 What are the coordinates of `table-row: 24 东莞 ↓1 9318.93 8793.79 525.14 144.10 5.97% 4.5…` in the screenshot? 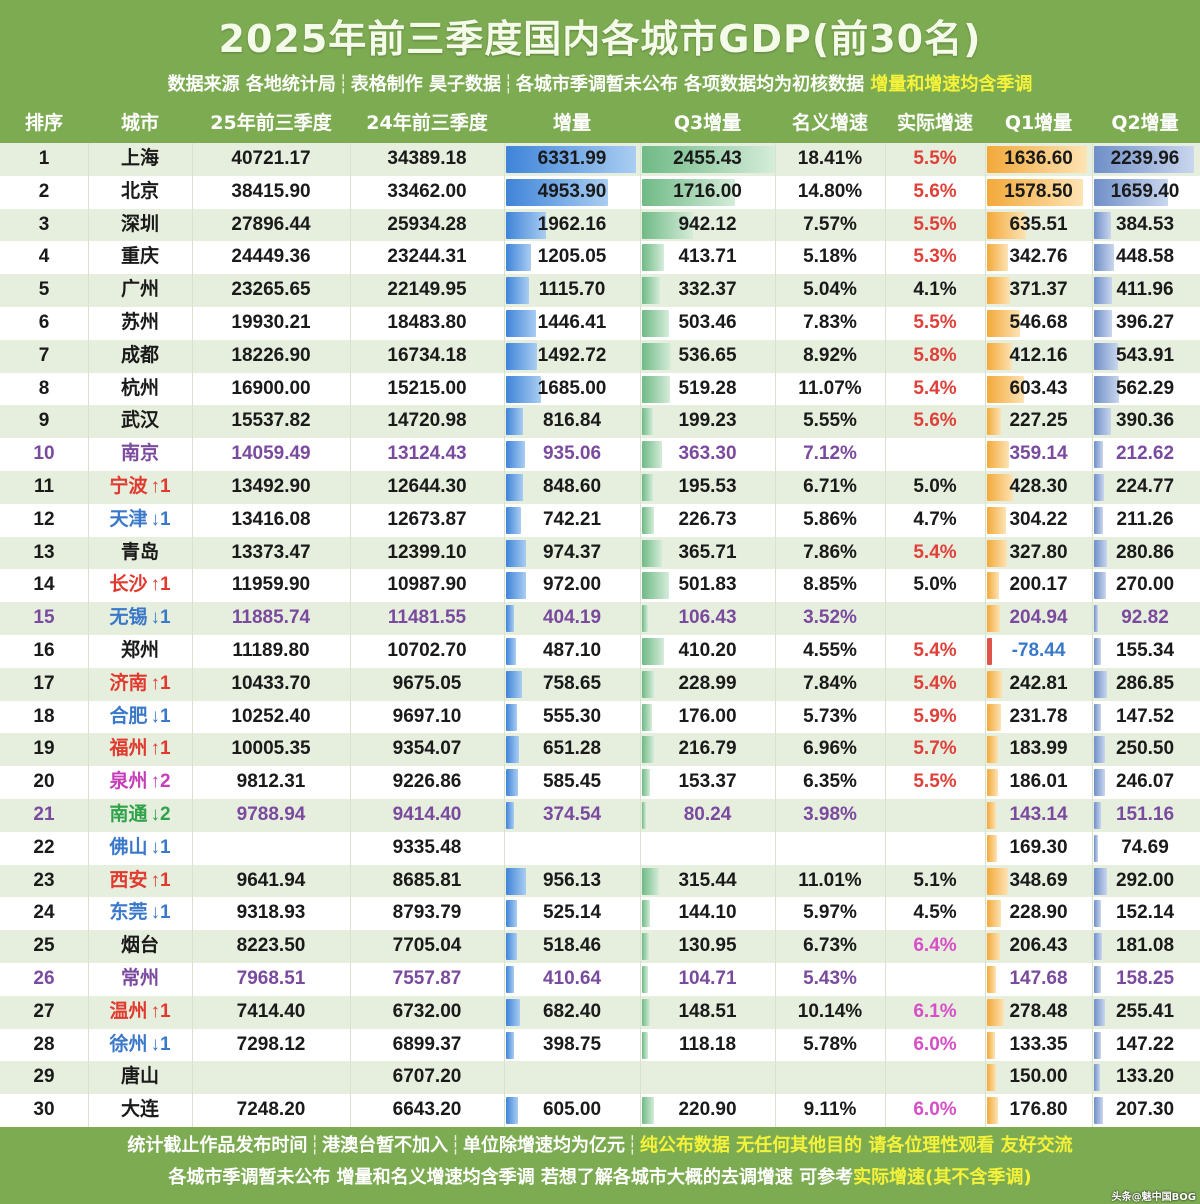 It's located at (600, 914).